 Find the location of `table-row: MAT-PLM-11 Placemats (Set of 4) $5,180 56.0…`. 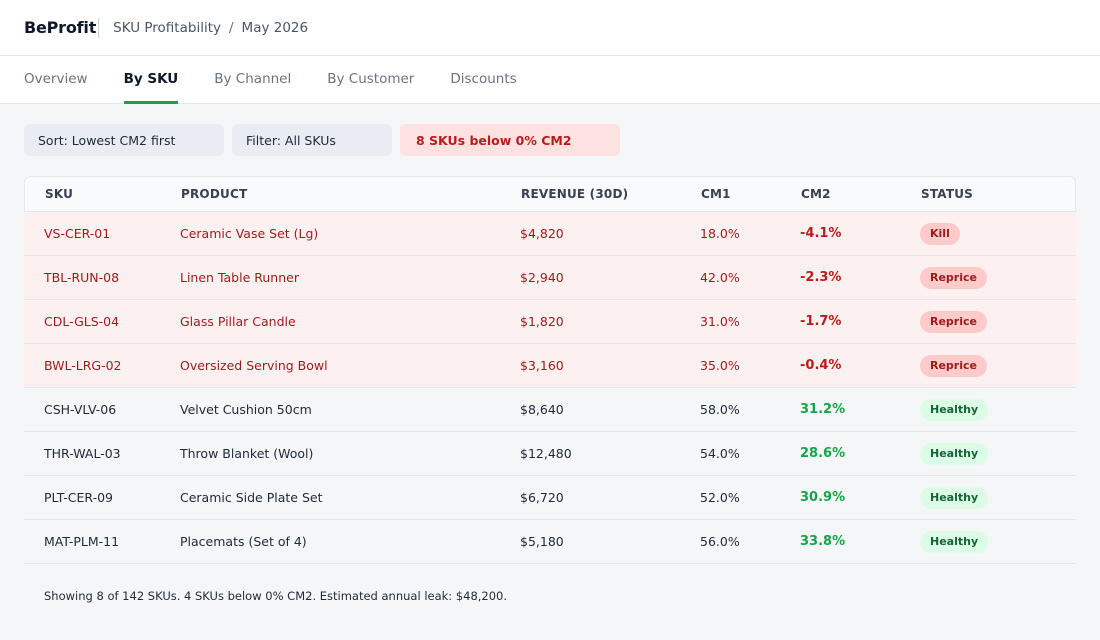

table-row: MAT-PLM-11 Placemats (Set of 4) $5,180 56.0… is located at coordinates (550, 542).